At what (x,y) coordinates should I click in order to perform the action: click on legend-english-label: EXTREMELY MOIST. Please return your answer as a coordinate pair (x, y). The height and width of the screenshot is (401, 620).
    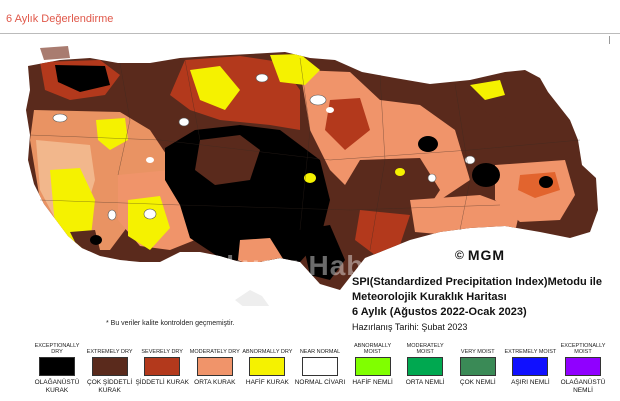
    Looking at the image, I should click on (530, 351).